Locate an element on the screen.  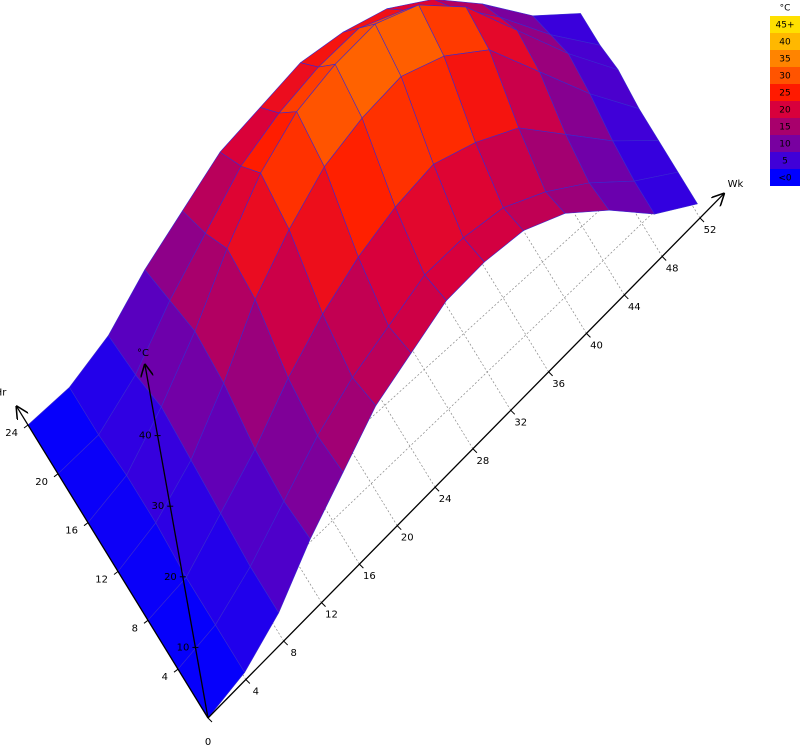
x-tick-label: 28 is located at coordinates (483, 461).